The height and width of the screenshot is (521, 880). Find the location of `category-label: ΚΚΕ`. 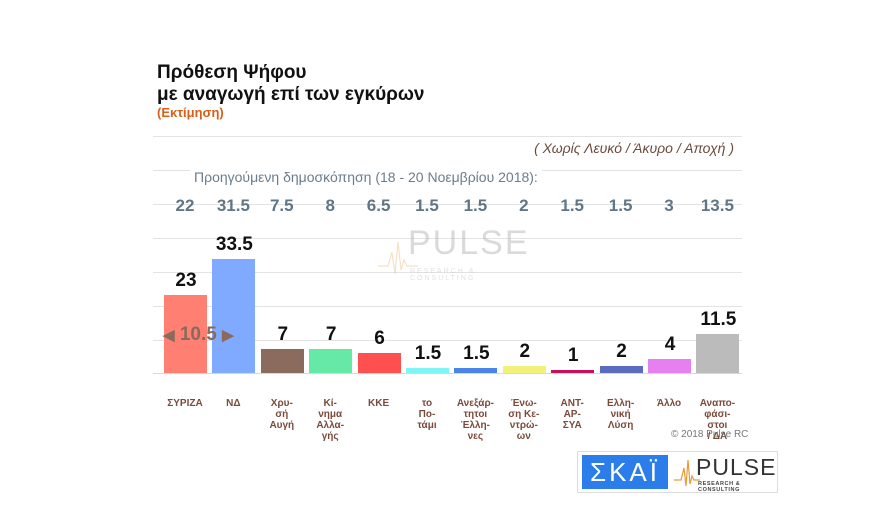

category-label: ΚΚΕ is located at coordinates (379, 403).